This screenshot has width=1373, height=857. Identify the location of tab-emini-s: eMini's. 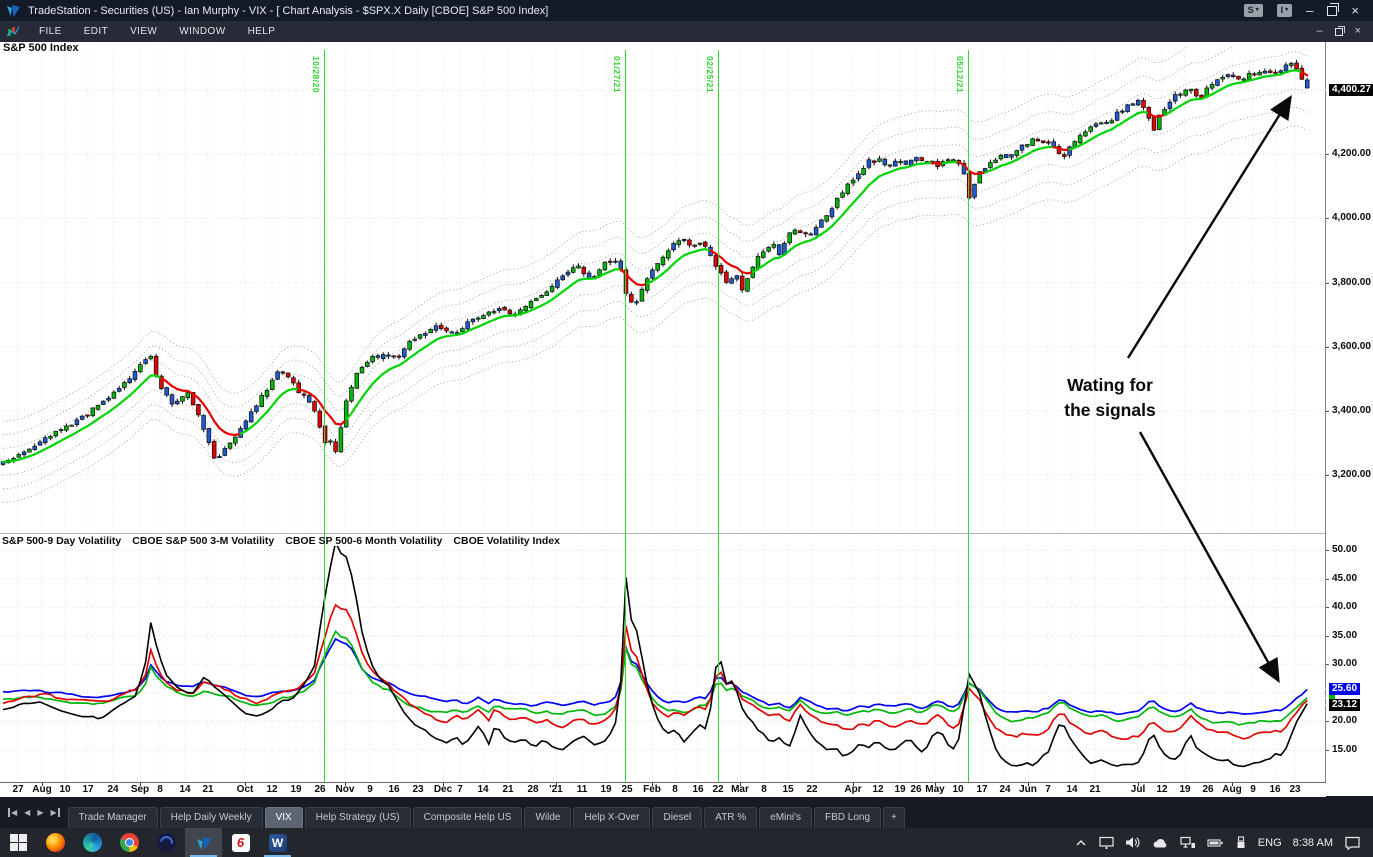
(786, 817).